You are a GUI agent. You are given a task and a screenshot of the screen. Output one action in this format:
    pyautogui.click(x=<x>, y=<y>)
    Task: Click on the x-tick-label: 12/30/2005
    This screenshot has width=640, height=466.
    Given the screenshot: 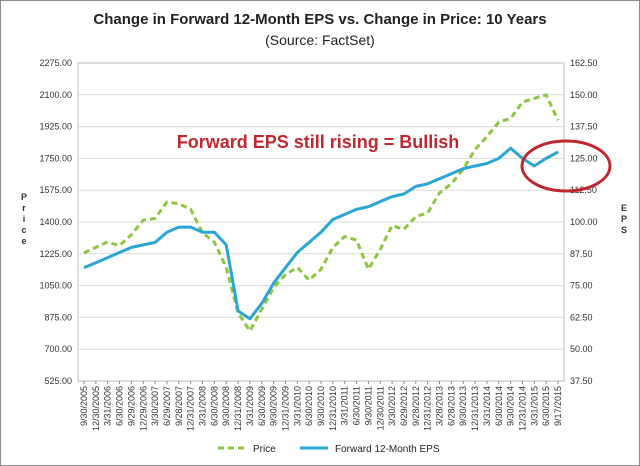 What is the action you would take?
    pyautogui.click(x=96, y=408)
    